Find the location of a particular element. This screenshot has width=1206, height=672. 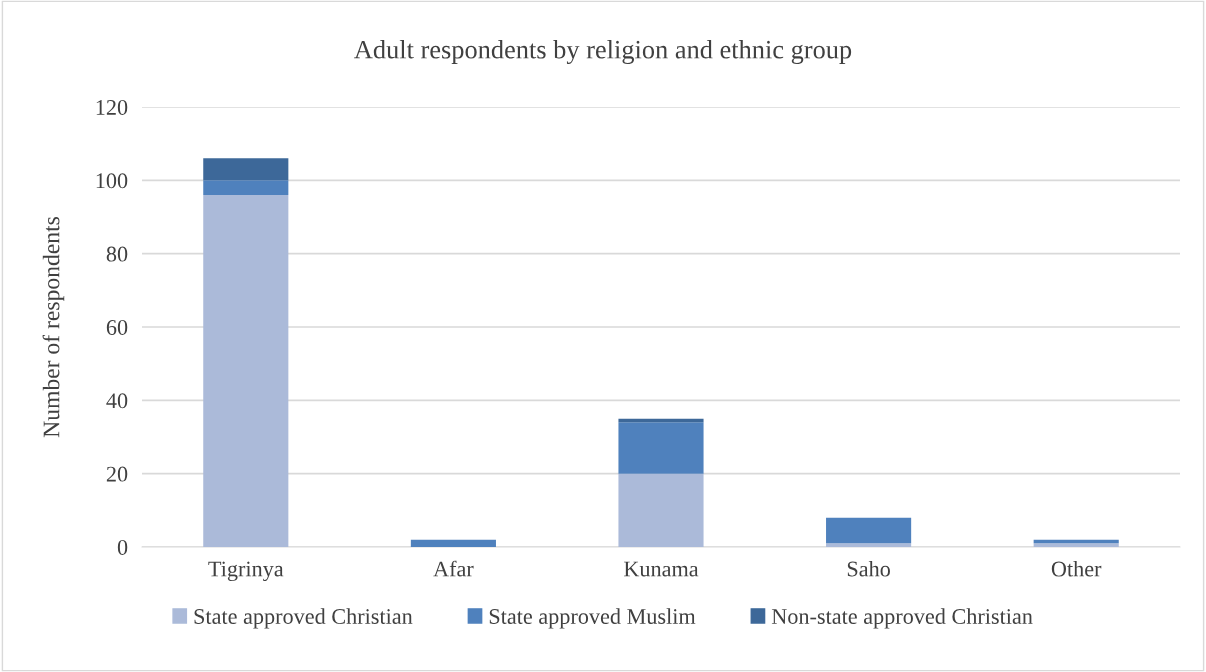

y-tick-label: 80 is located at coordinates (117, 254).